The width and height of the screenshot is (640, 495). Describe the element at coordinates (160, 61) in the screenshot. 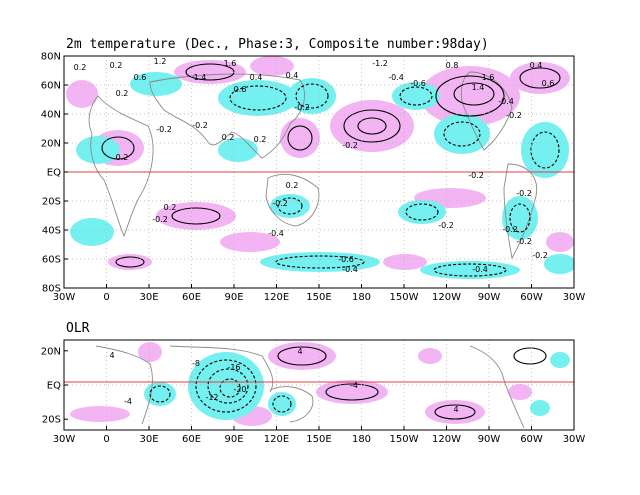

I see `contour-label: 1.2` at that location.